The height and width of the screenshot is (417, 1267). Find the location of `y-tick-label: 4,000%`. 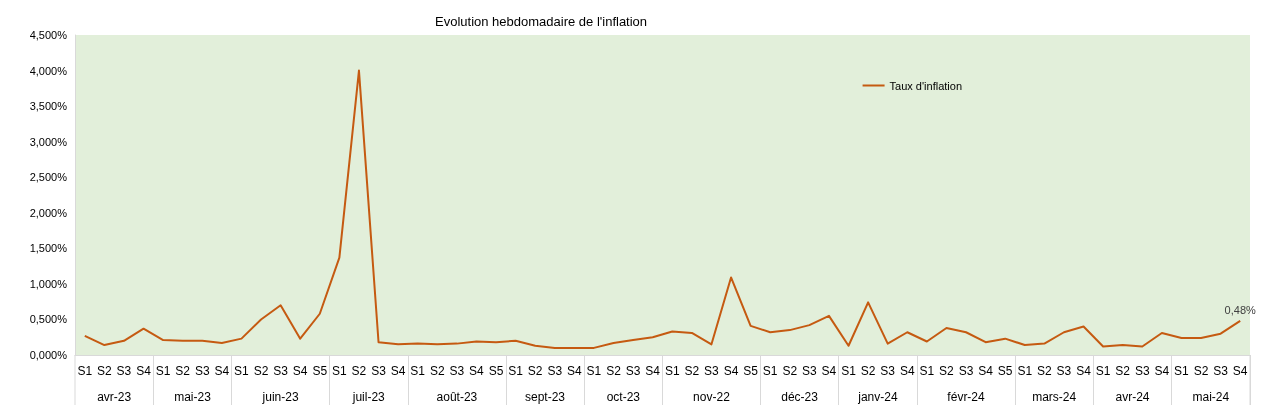

y-tick-label: 4,000% is located at coordinates (48, 70).